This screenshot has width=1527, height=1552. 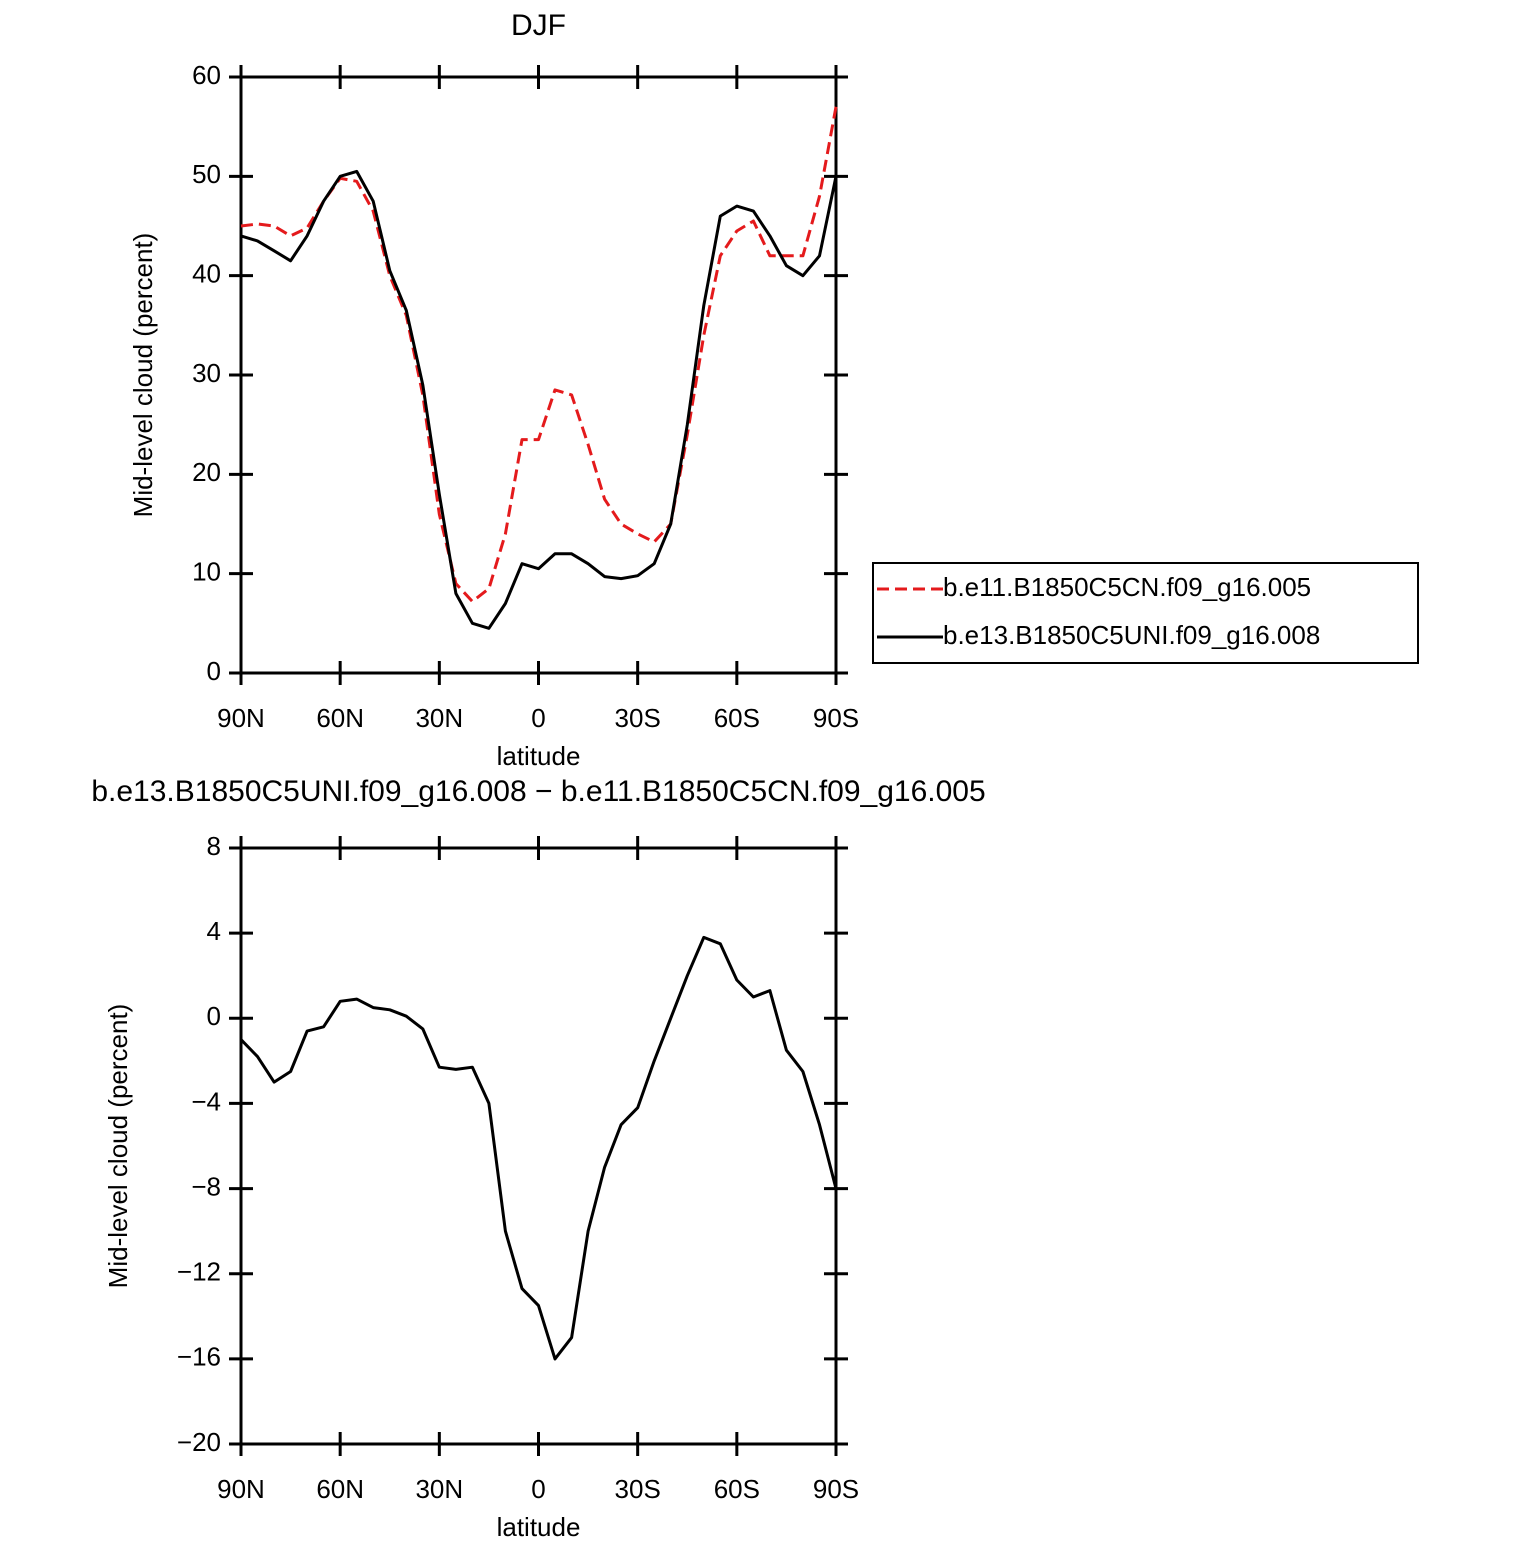 What do you see at coordinates (206, 572) in the screenshot?
I see `y-tick-label: 10` at bounding box center [206, 572].